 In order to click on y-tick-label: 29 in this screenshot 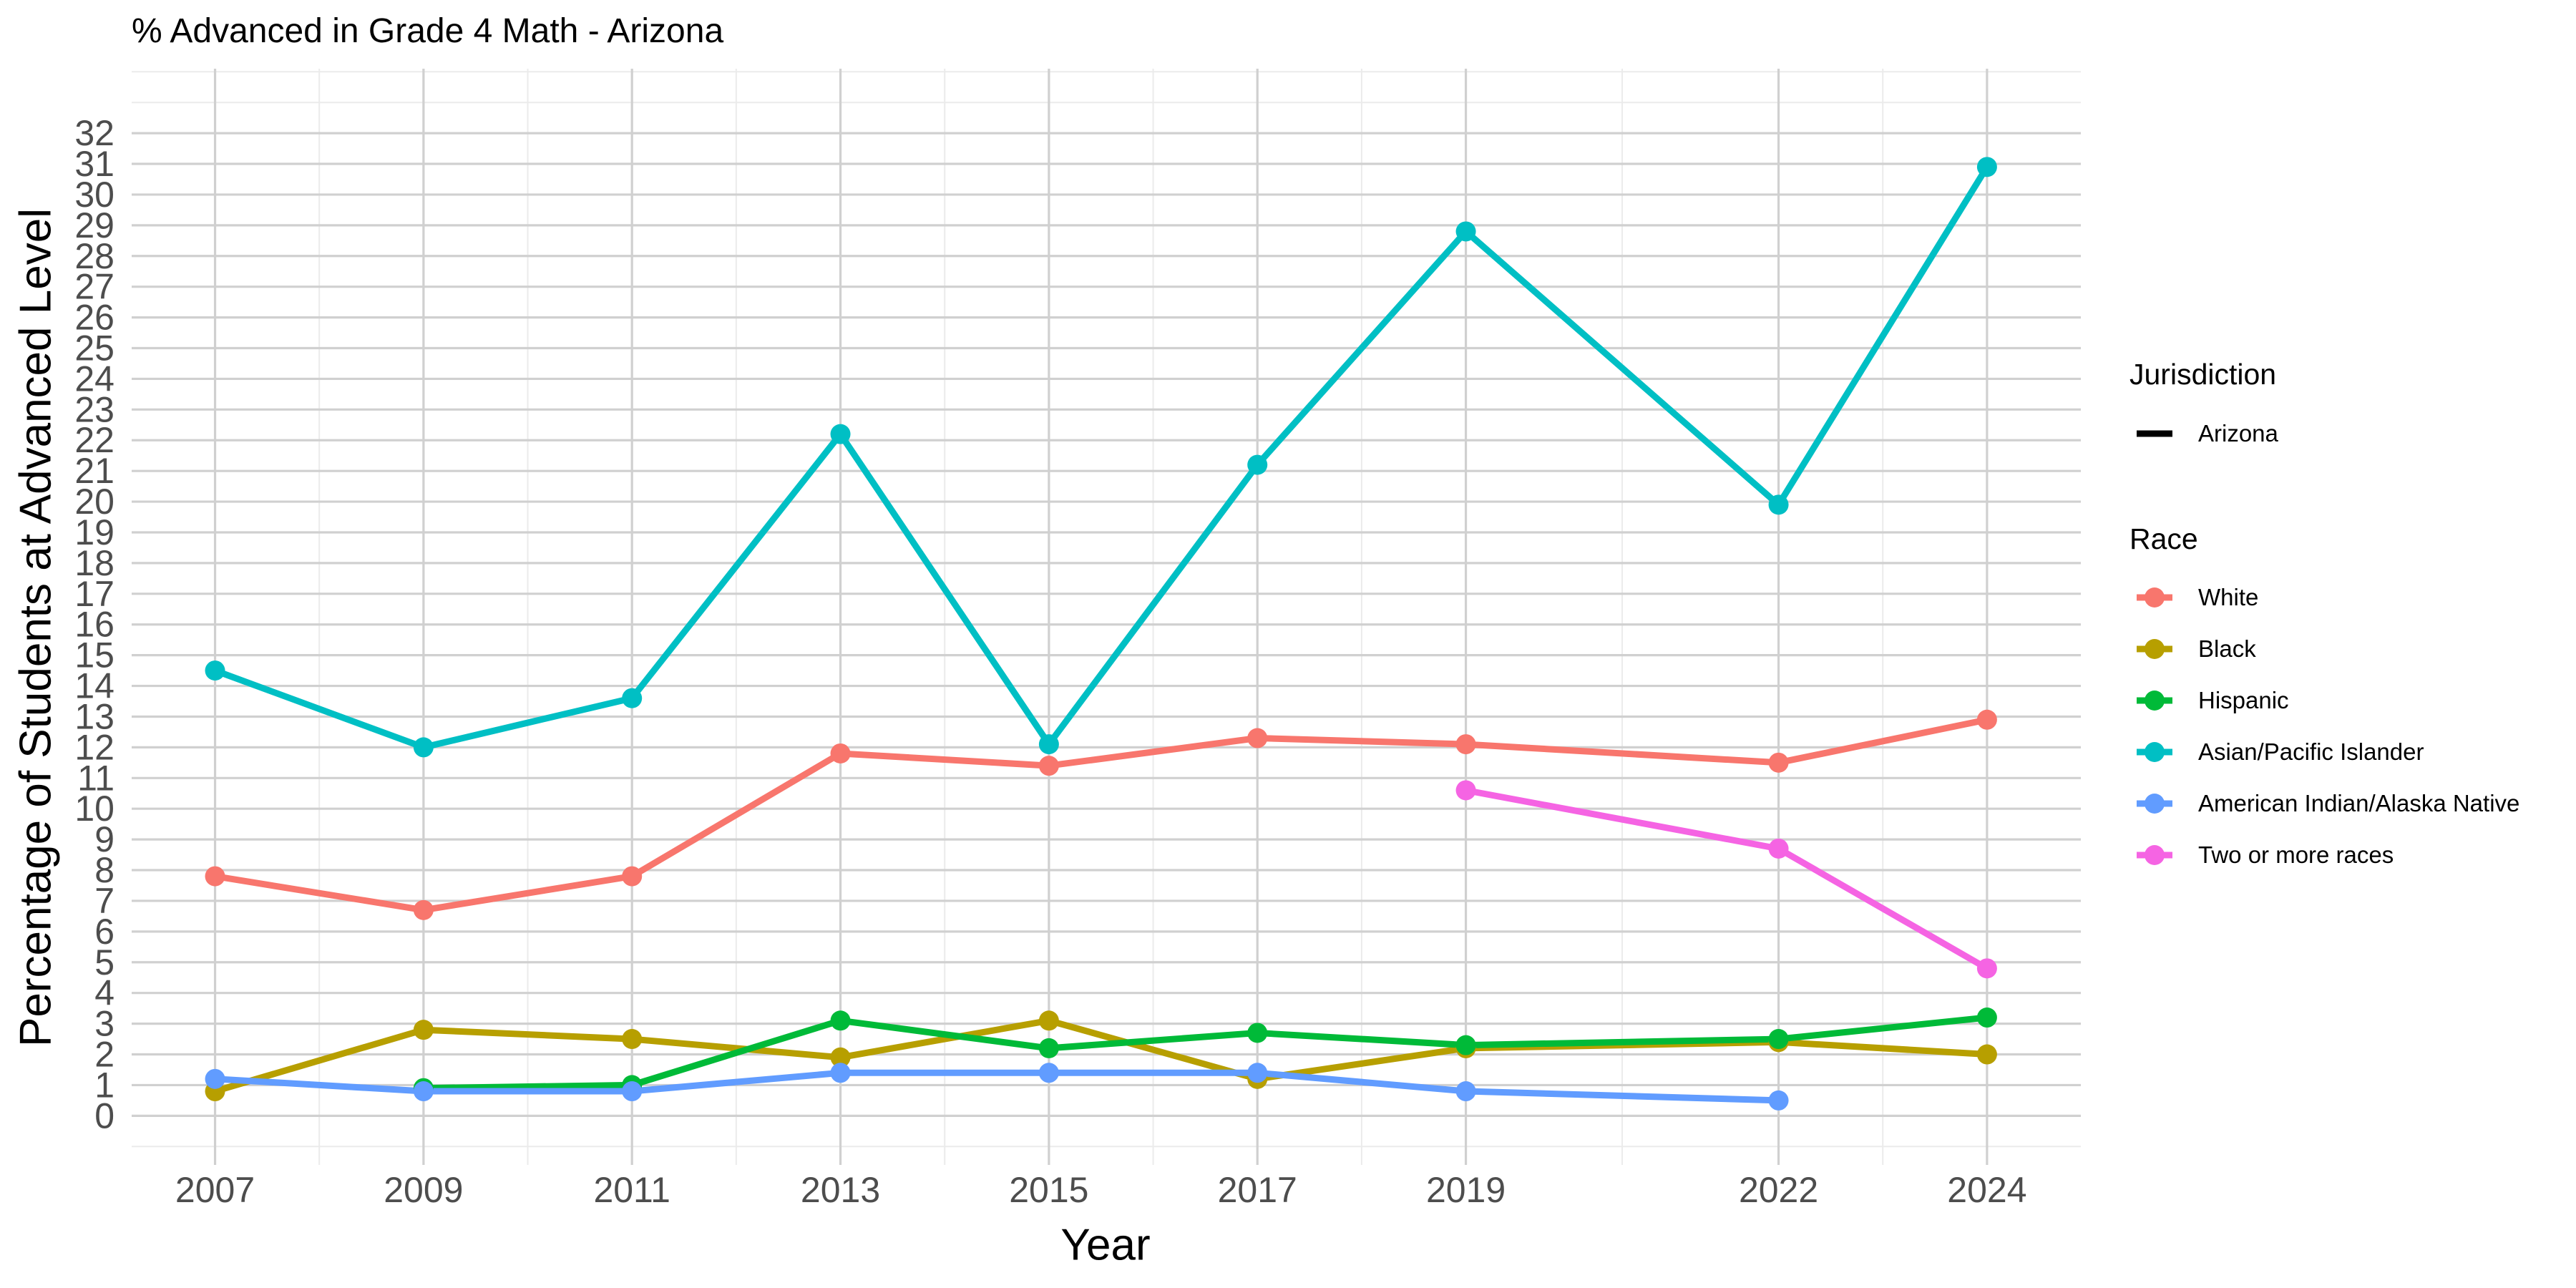, I will do `click(94, 225)`.